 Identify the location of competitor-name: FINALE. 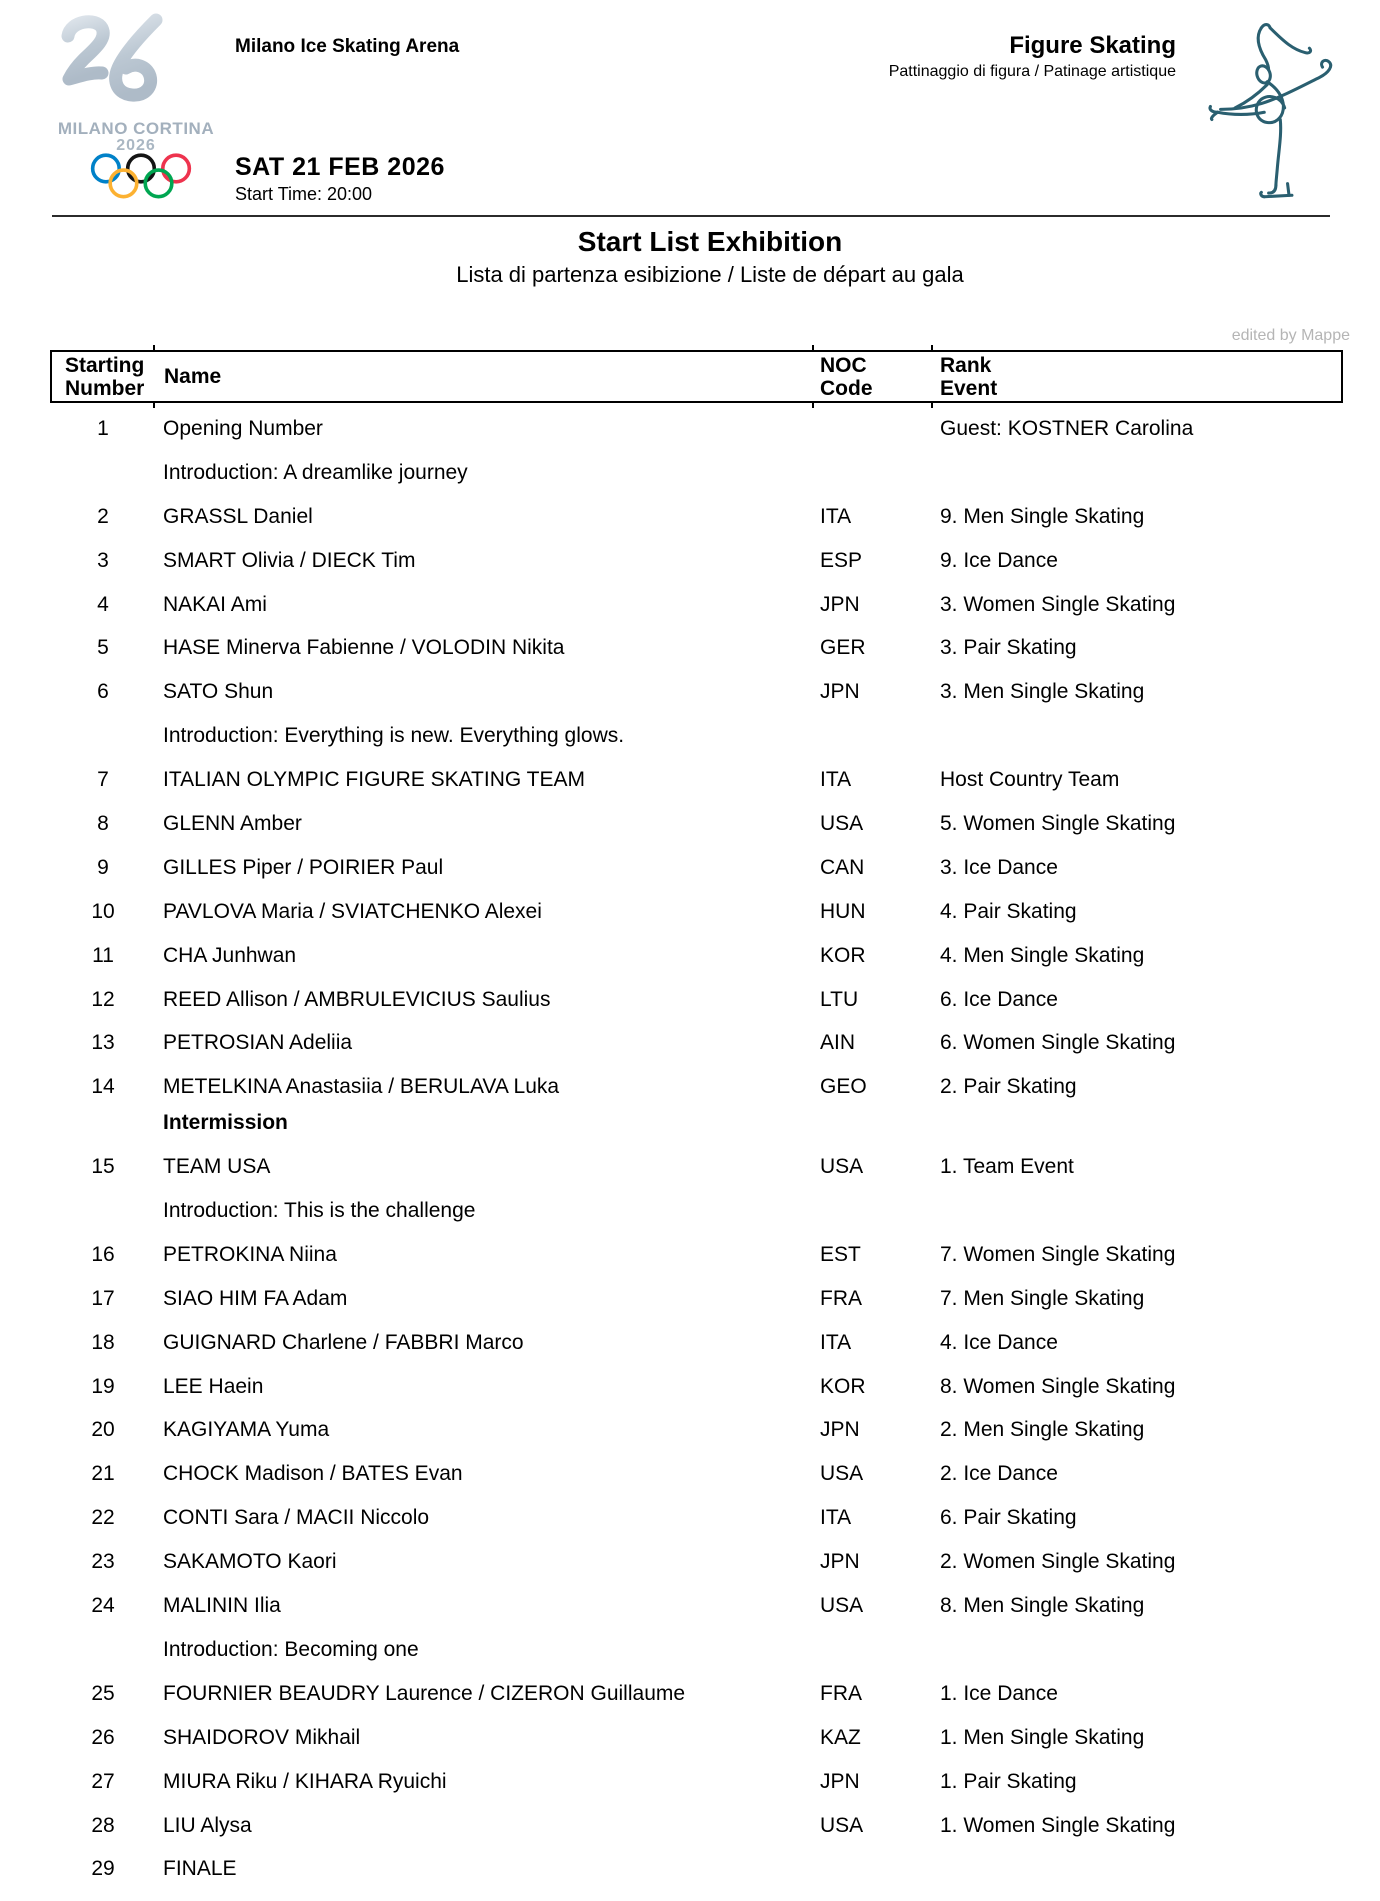
(200, 1869).